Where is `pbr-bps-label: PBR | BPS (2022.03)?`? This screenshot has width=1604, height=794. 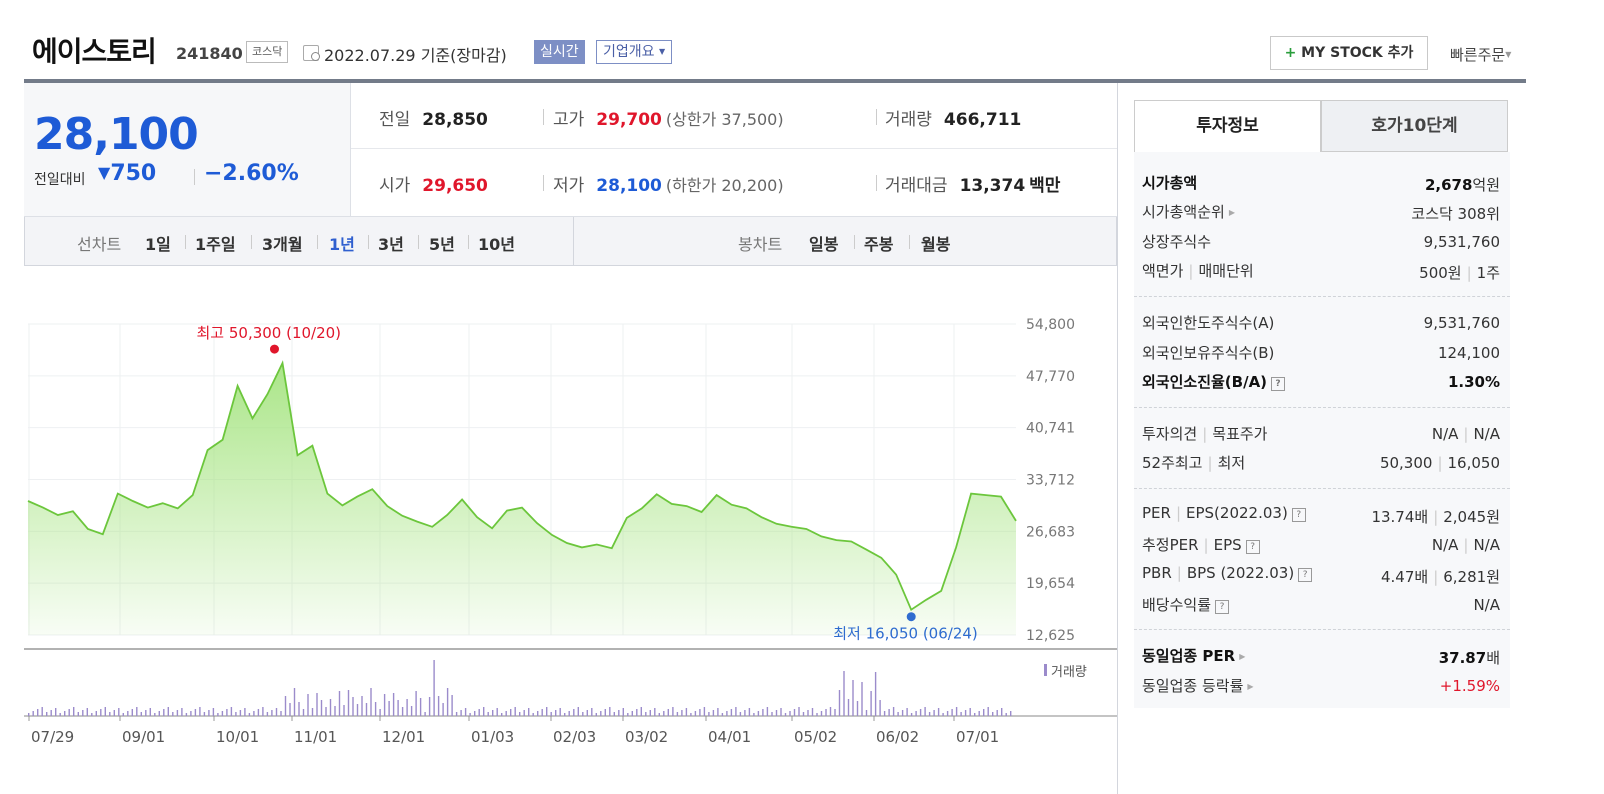 pbr-bps-label: PBR | BPS (2022.03)? is located at coordinates (1227, 573).